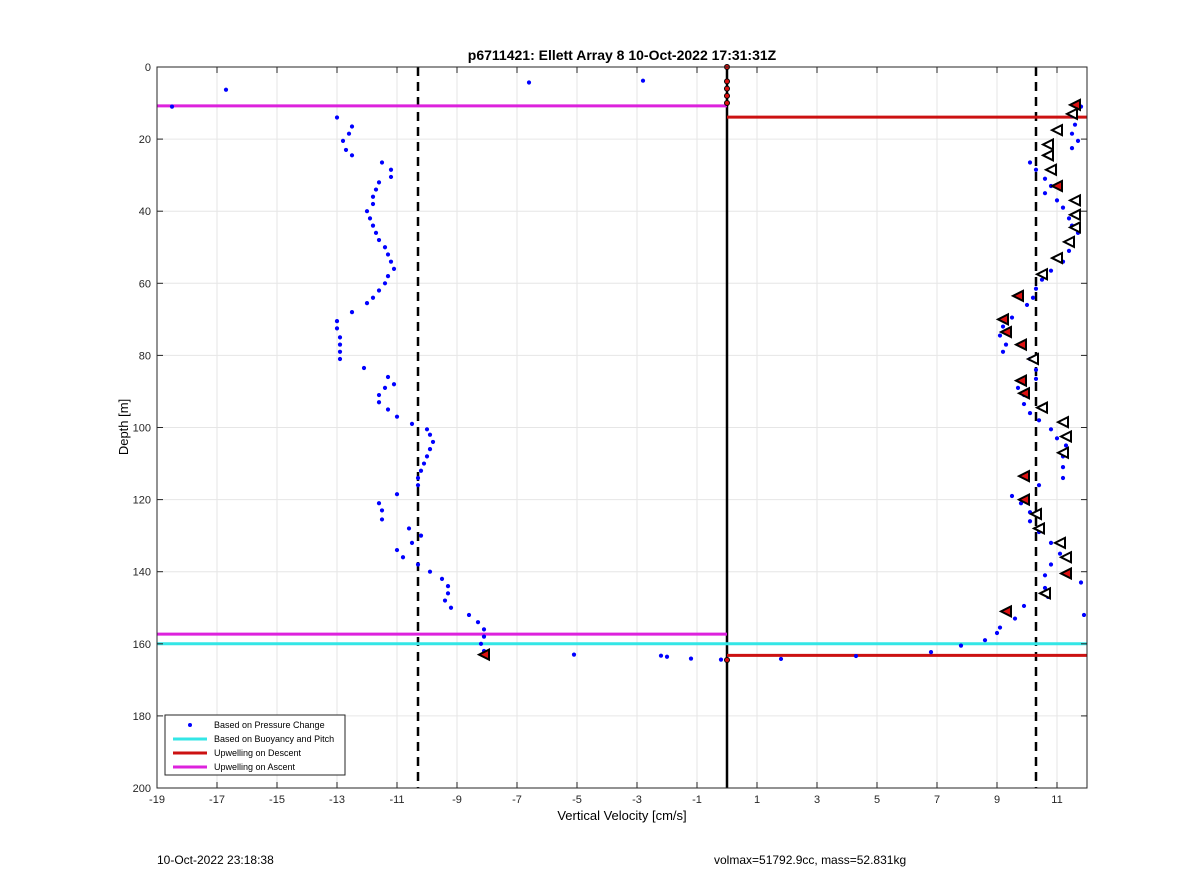 Image resolution: width=1200 pixels, height=885 pixels. What do you see at coordinates (517, 800) in the screenshot?
I see `x-tick-label: -7` at bounding box center [517, 800].